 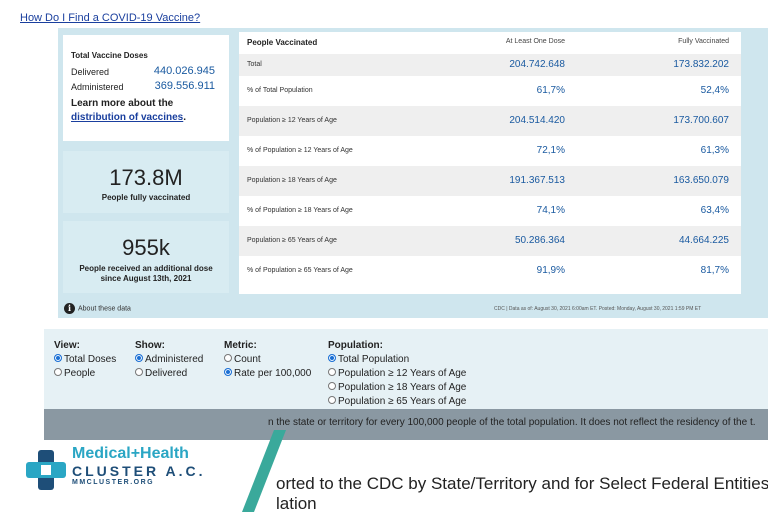 I want to click on learn-more-prefix: Learn more about the, so click(x=122, y=103).